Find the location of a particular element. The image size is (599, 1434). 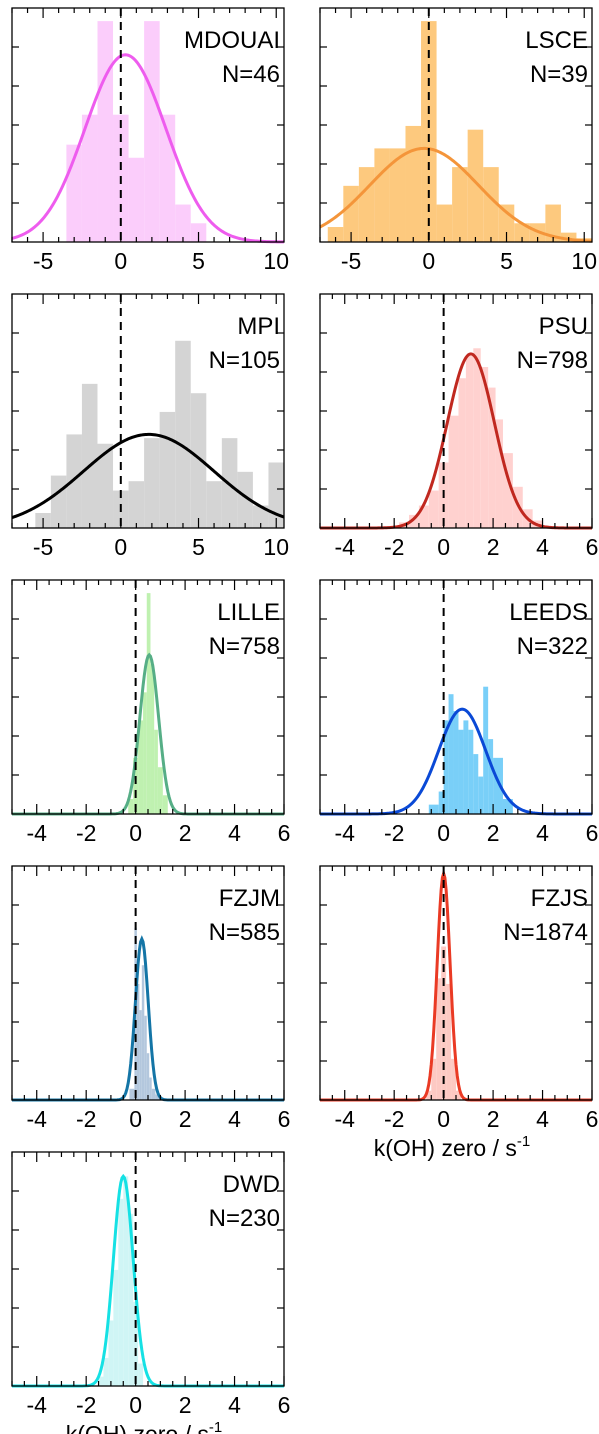

bars-mdouai is located at coordinates (136, 131).